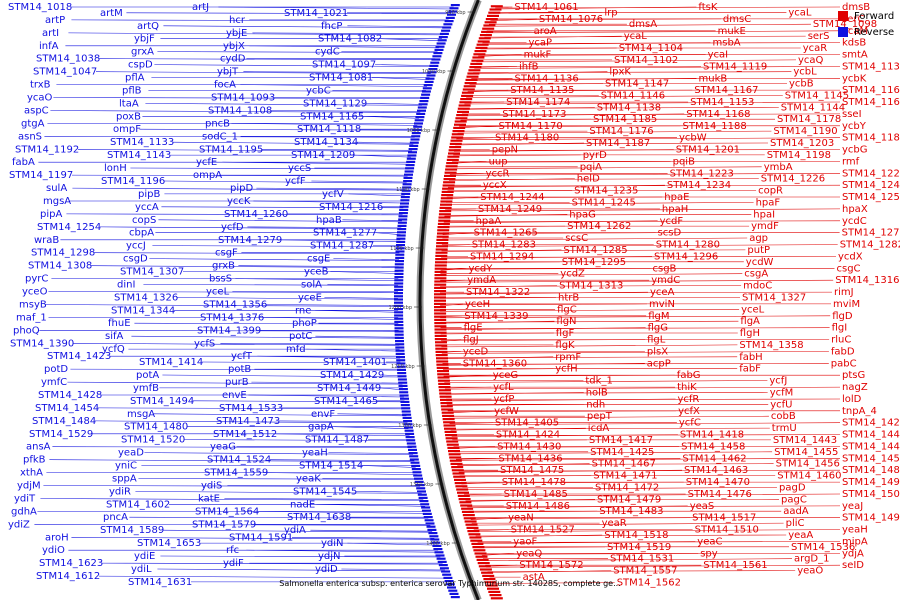  Describe the element at coordinates (55, 20) in the screenshot. I see `gene-label: artP` at that location.